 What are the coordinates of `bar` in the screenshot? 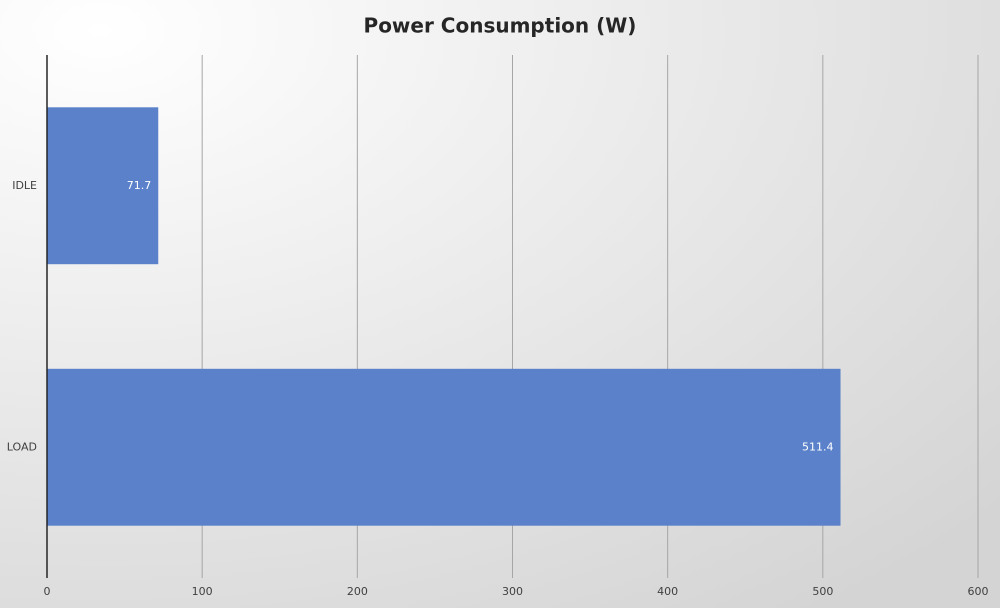 It's located at (103, 186).